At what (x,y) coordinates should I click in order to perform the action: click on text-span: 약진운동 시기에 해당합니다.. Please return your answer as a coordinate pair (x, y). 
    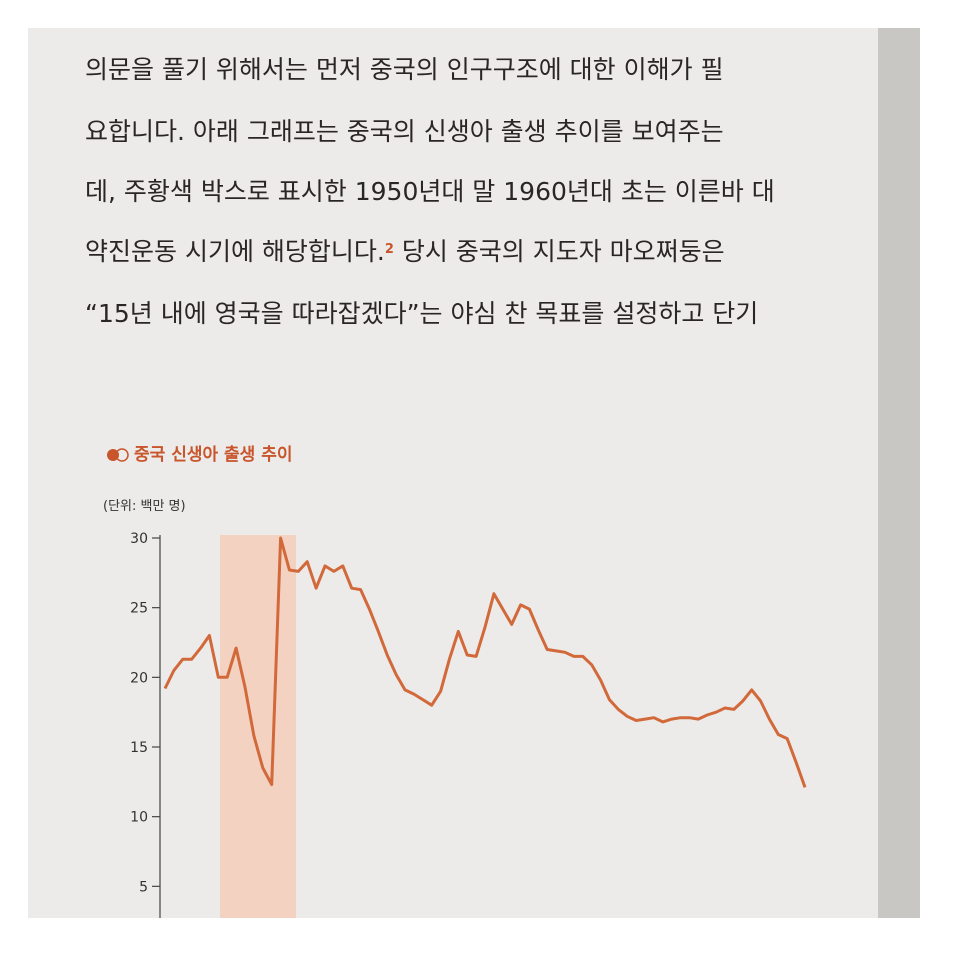
    Looking at the image, I should click on (235, 251).